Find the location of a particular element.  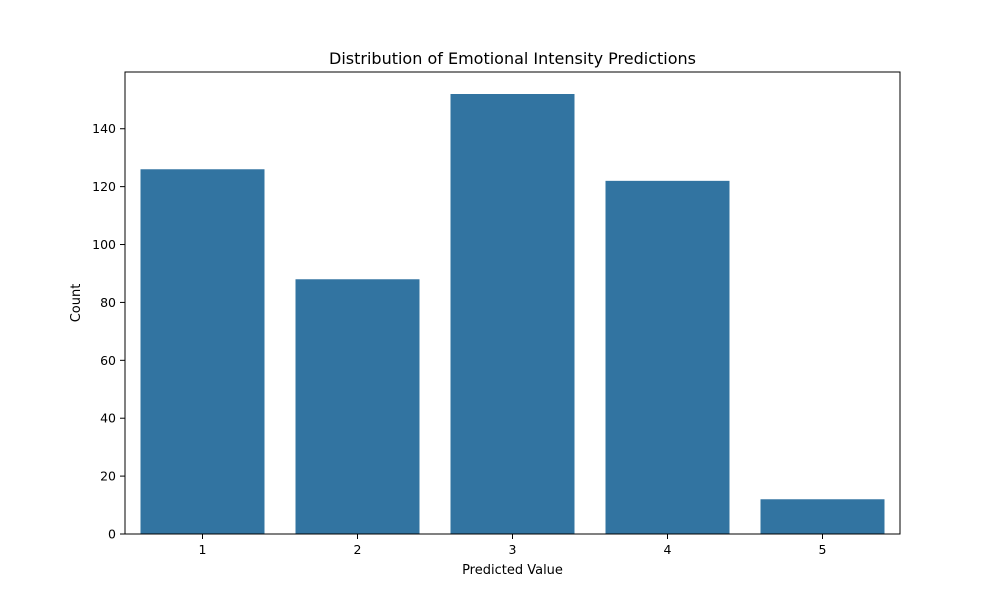

y-axis: 0 20 40 60 80 100 120 140 is located at coordinates (108, 331).